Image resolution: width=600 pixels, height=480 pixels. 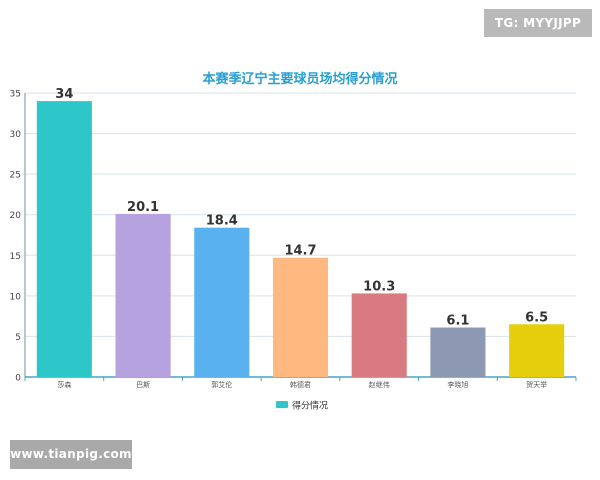 What do you see at coordinates (538, 23) in the screenshot?
I see `watermark-badge-top: TG: MYYJJPP` at bounding box center [538, 23].